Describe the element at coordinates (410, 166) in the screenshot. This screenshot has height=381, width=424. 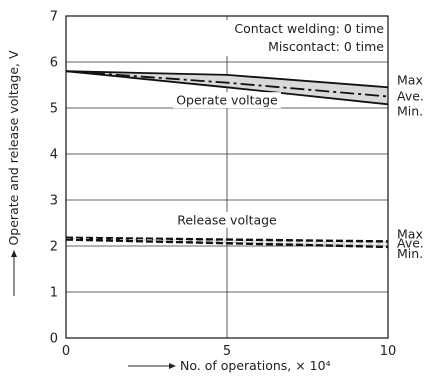
I see `series-labels: Max.Ave.Min.Max.Ave.Min.` at that location.